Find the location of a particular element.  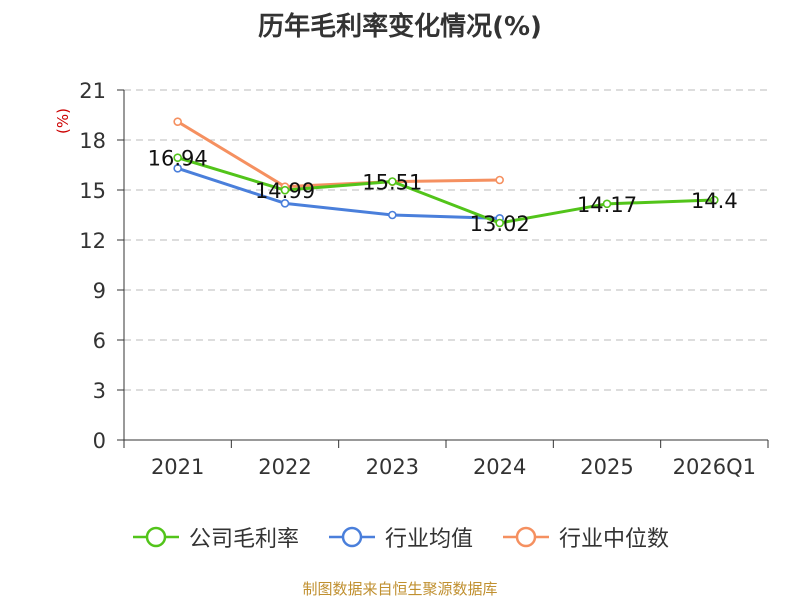

source-note: 制图数据来自恒生聚源数据库 is located at coordinates (400, 589).